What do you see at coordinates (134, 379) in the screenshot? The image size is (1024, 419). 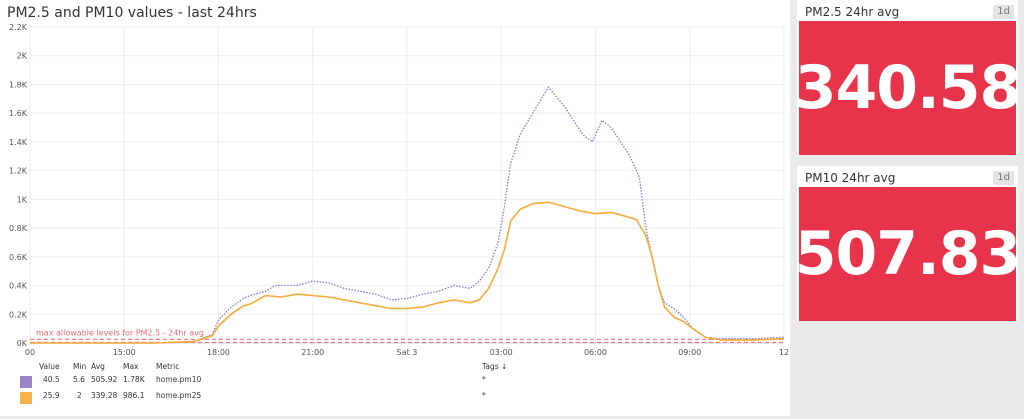 I see `legend-max: 1.78K` at bounding box center [134, 379].